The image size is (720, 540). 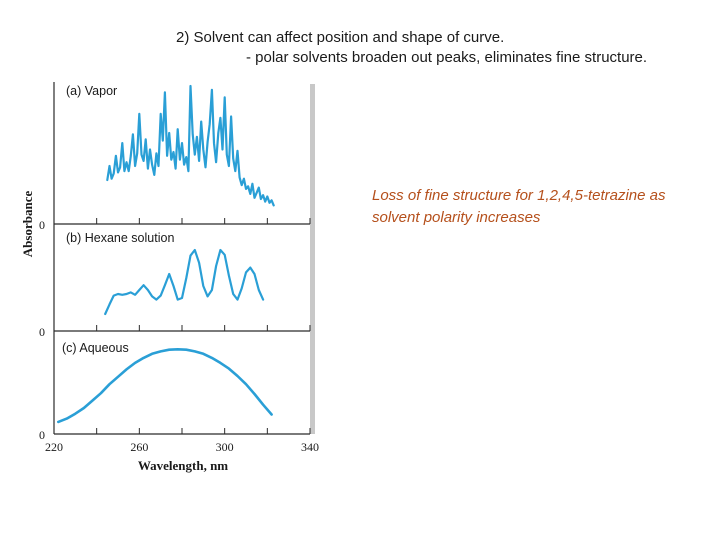 What do you see at coordinates (139, 447) in the screenshot?
I see `x-tick-label: 260` at bounding box center [139, 447].